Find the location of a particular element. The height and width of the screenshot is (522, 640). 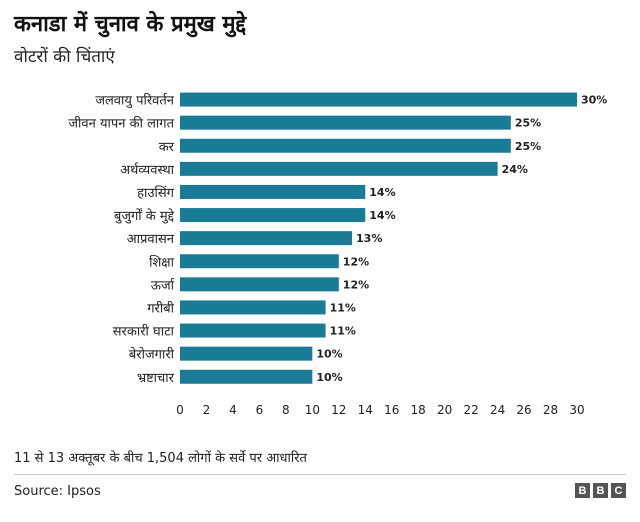

x-tick-label: 22 is located at coordinates (470, 410).